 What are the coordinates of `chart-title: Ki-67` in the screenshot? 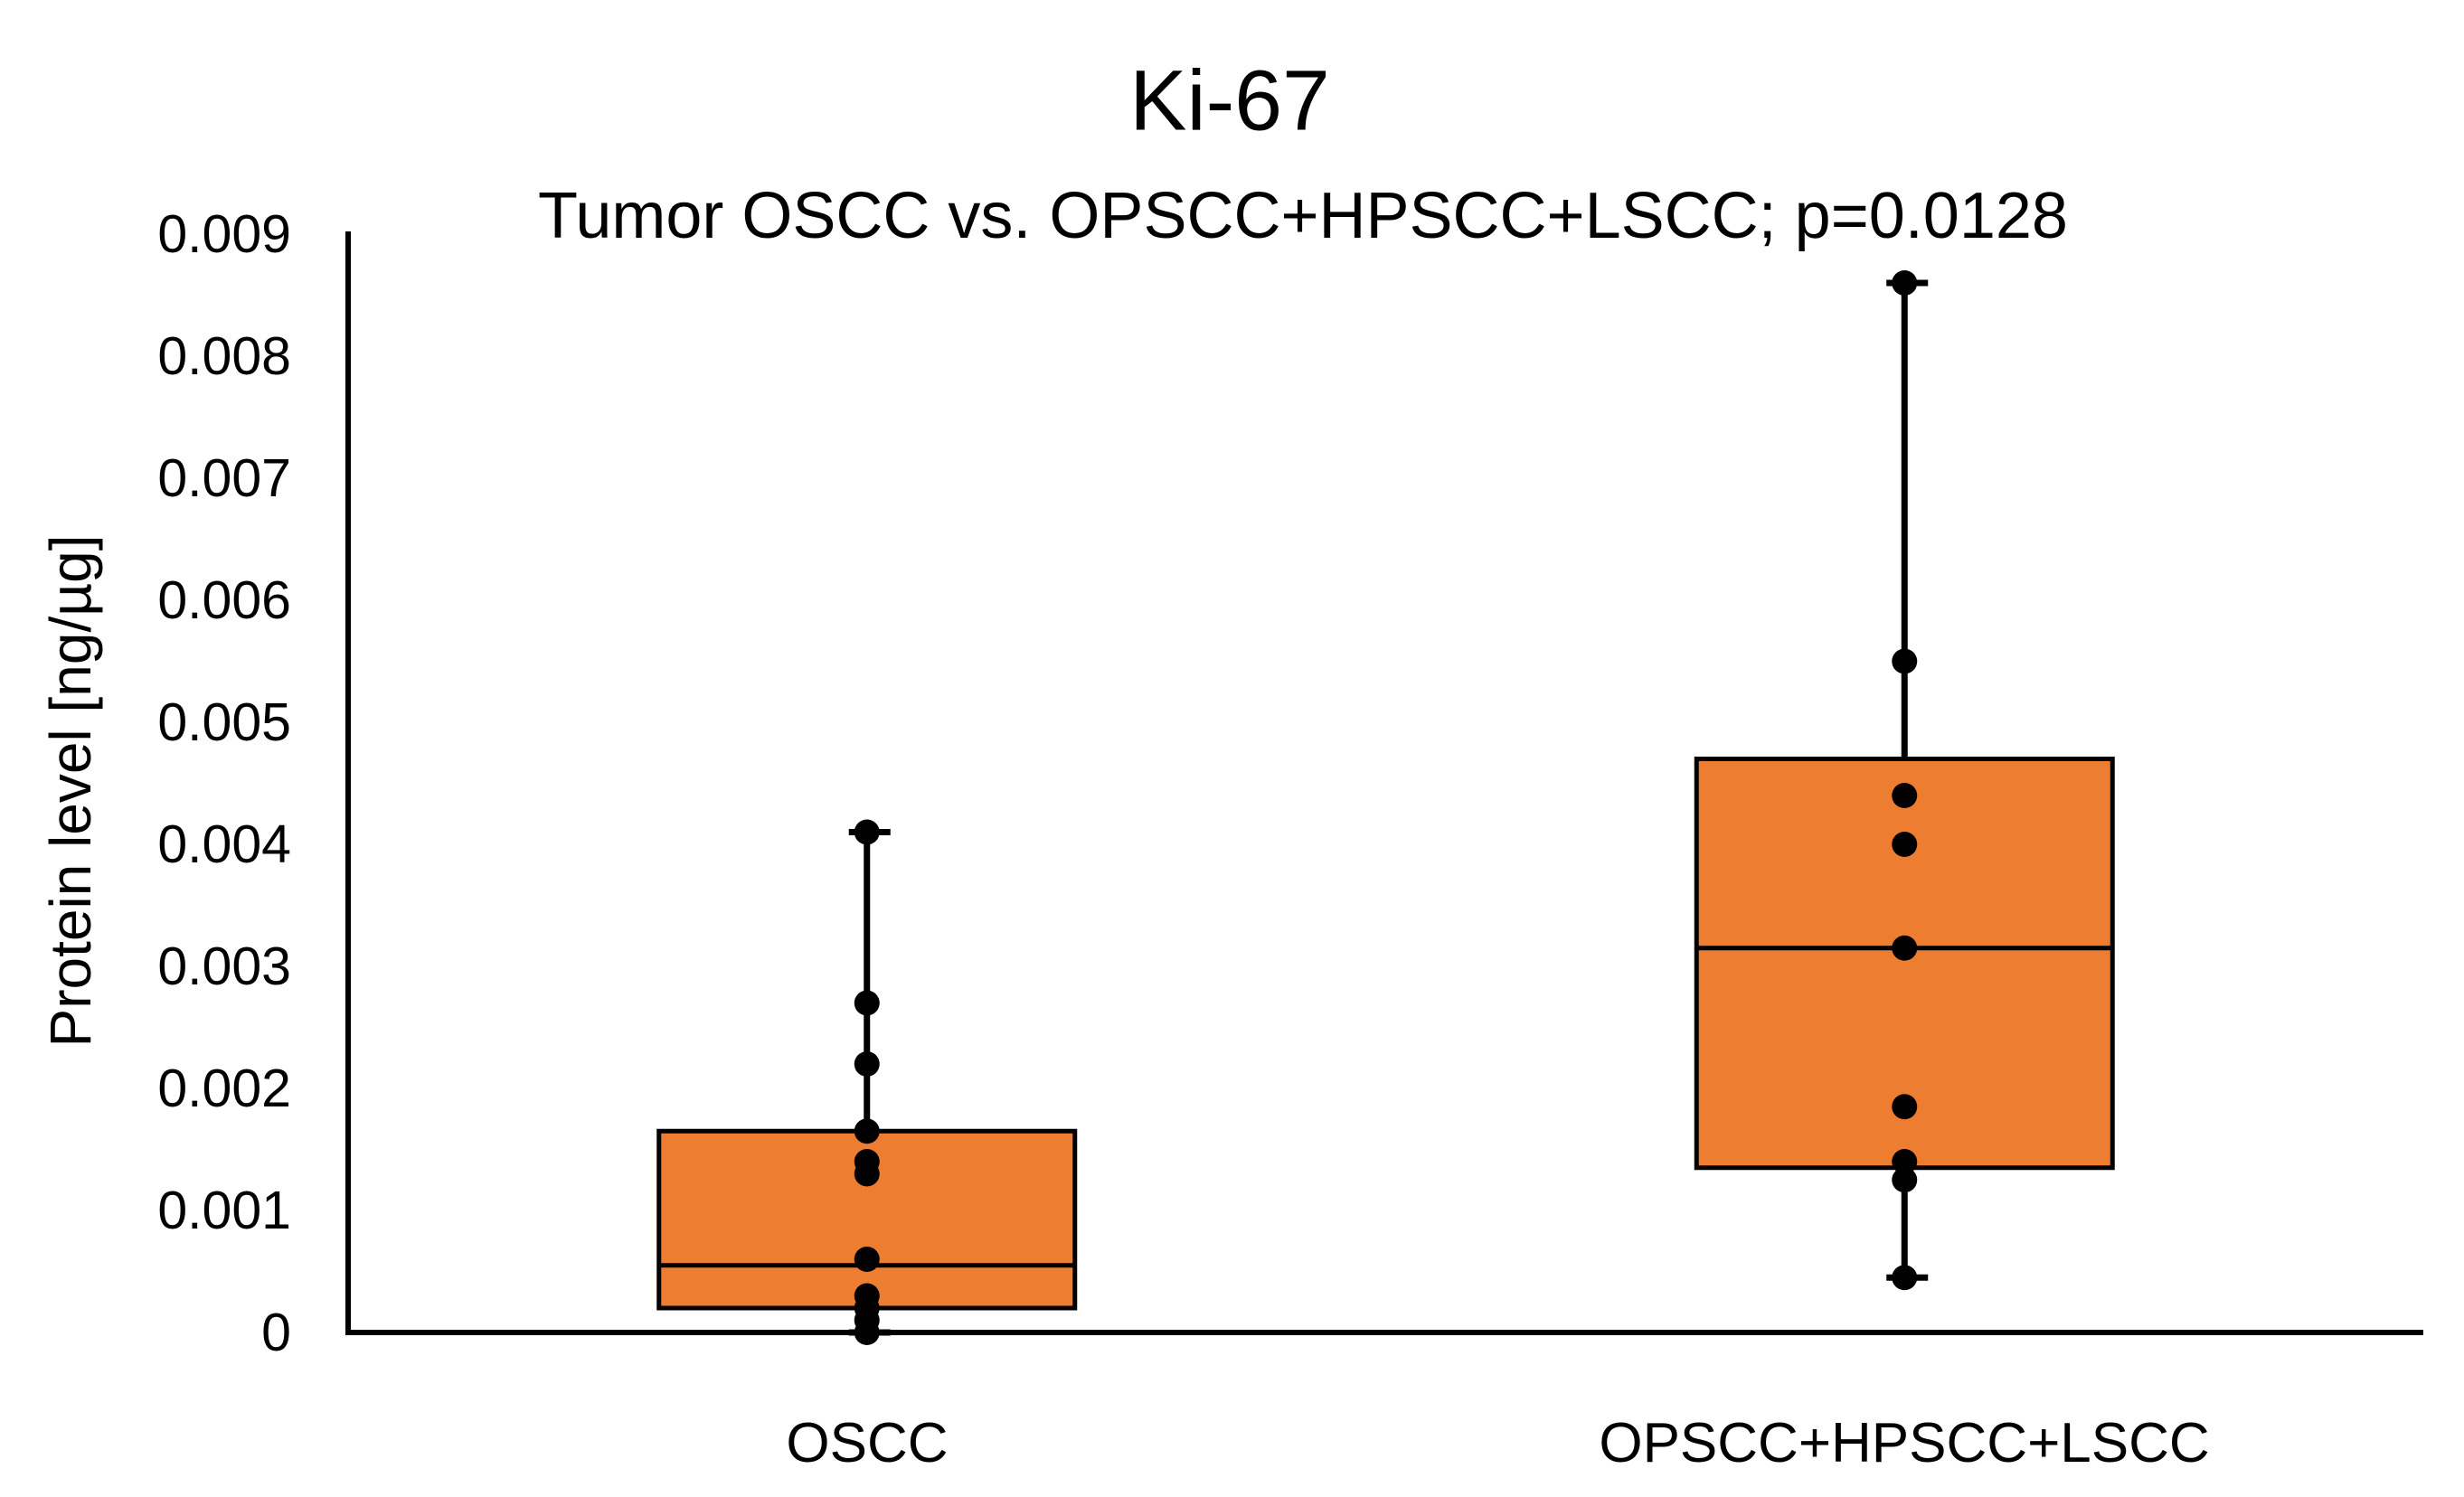 It's located at (1229, 100).